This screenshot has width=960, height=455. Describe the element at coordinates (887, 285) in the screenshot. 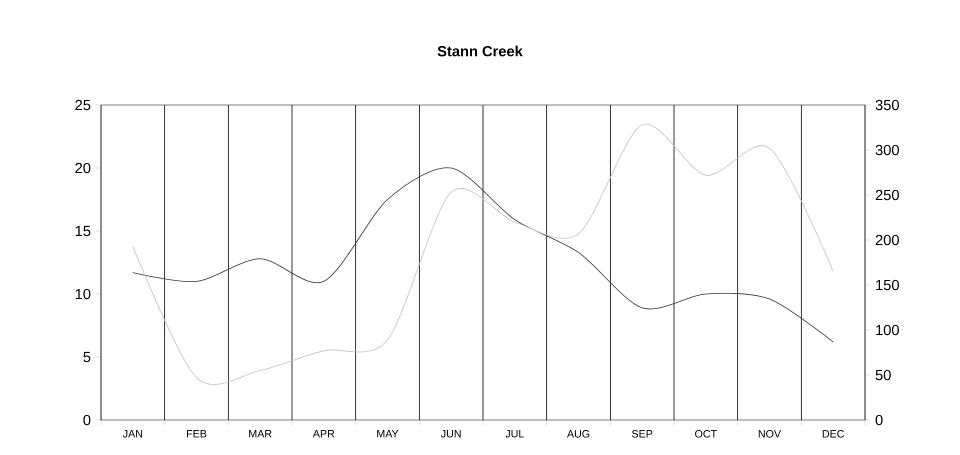

I see `y2-tick-label: 150` at that location.